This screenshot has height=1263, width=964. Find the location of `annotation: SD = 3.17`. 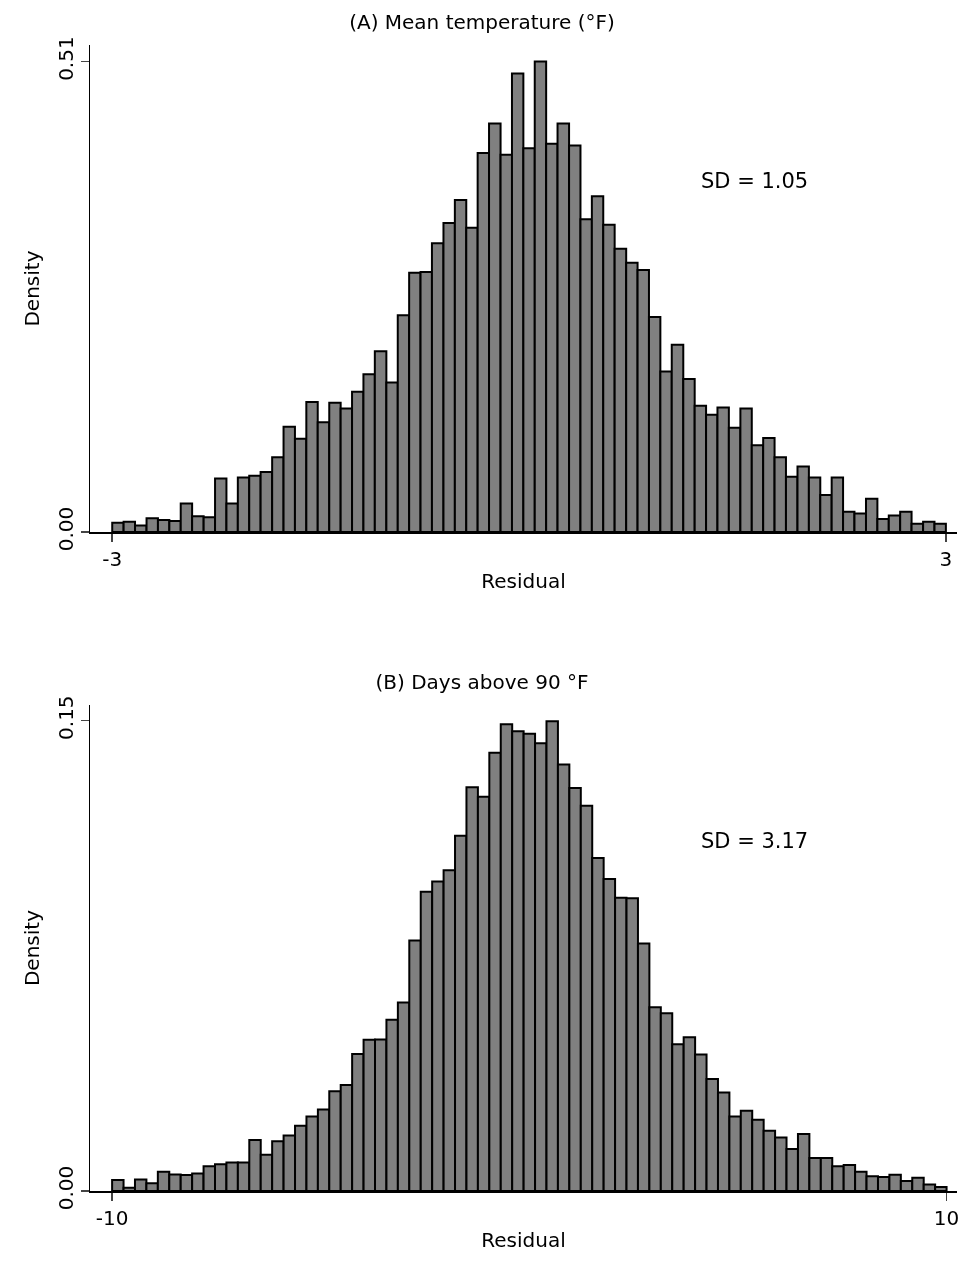

annotation: SD = 3.17 is located at coordinates (755, 841).